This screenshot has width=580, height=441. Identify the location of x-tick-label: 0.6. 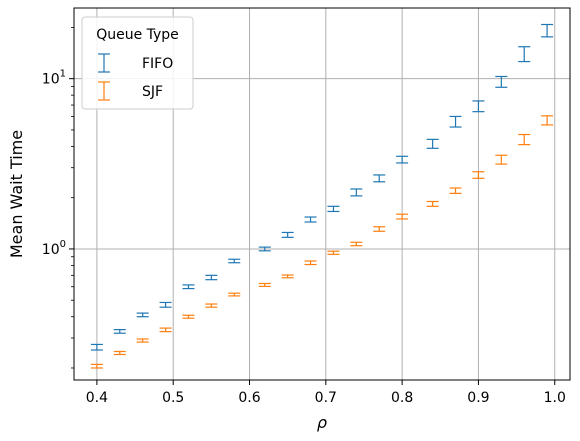
(249, 398).